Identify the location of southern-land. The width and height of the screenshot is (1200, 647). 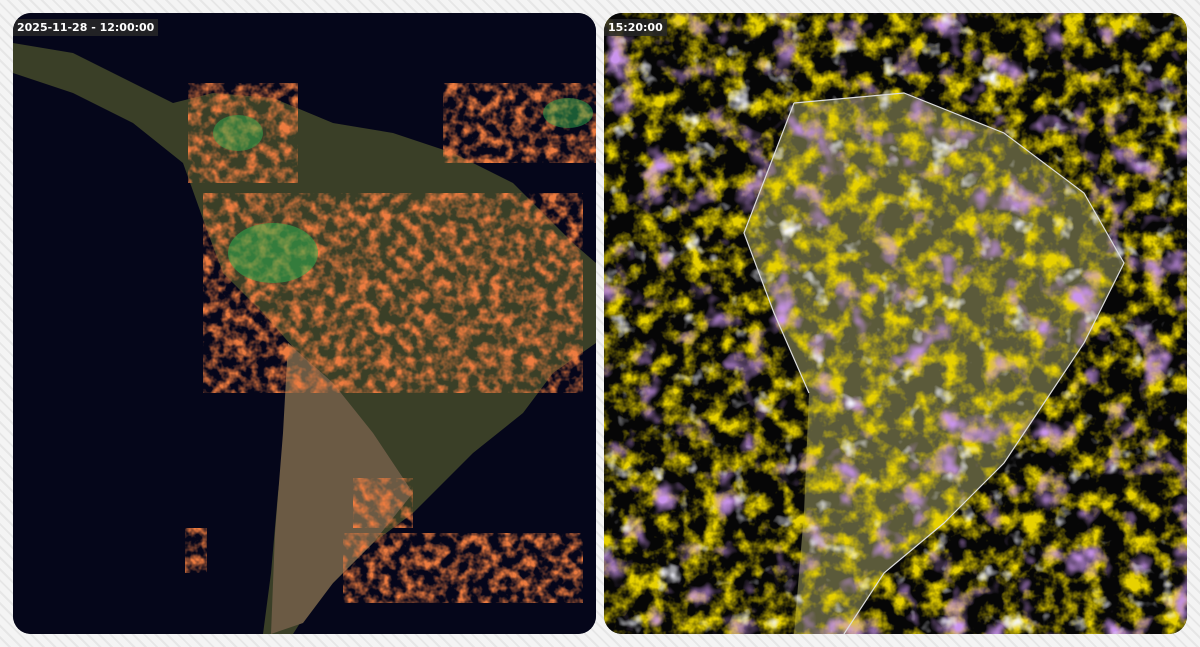
(342, 488).